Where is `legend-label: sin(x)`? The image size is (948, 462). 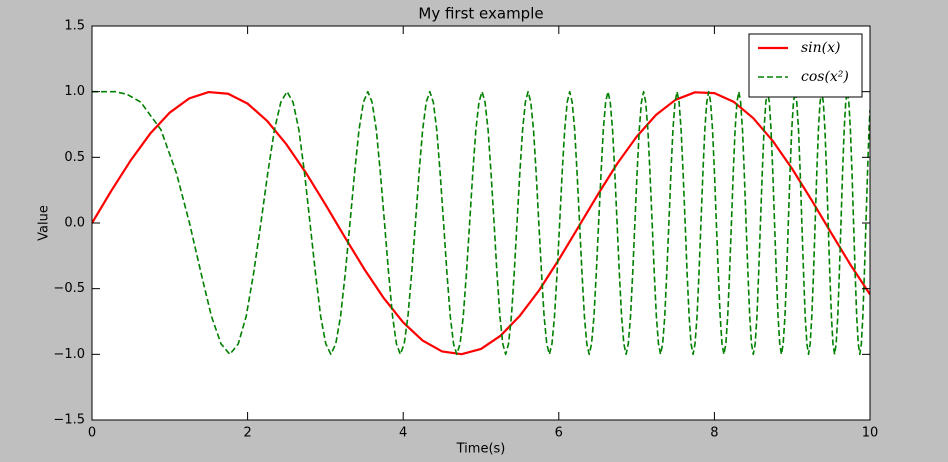 legend-label: sin(x) is located at coordinates (821, 48).